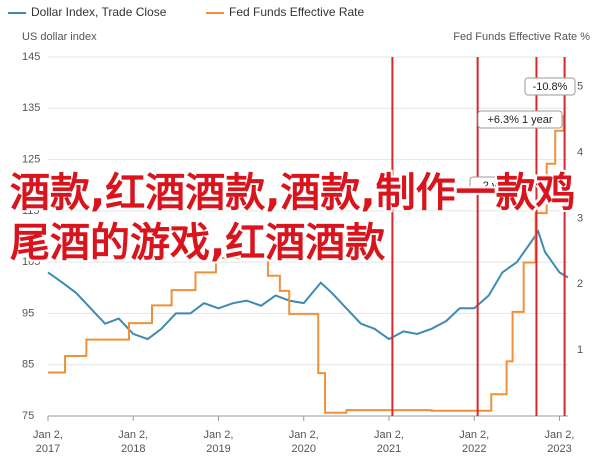 This screenshot has width=598, height=463. What do you see at coordinates (219, 442) in the screenshot?
I see `x-tick-label: Jan 2, 2019` at bounding box center [219, 442].